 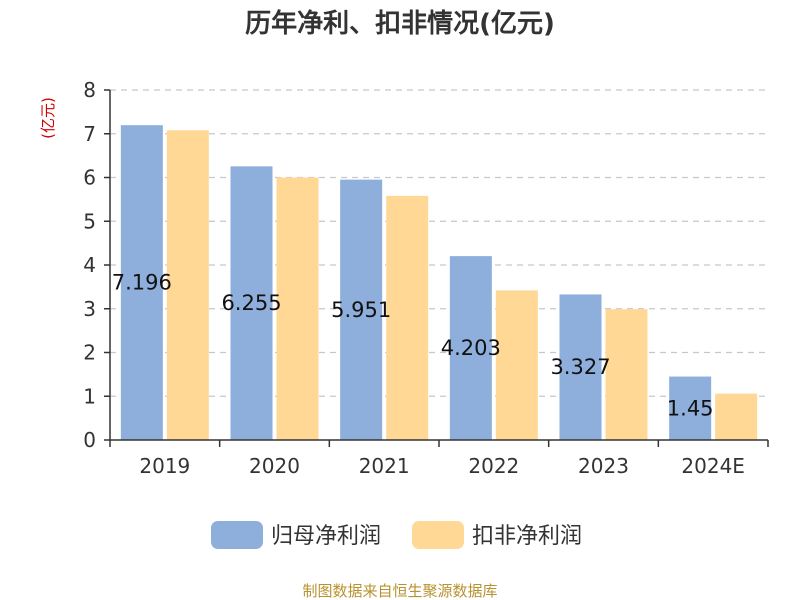 What do you see at coordinates (396, 535) in the screenshot?
I see `legend: 归母净利润 扣非净利润` at bounding box center [396, 535].